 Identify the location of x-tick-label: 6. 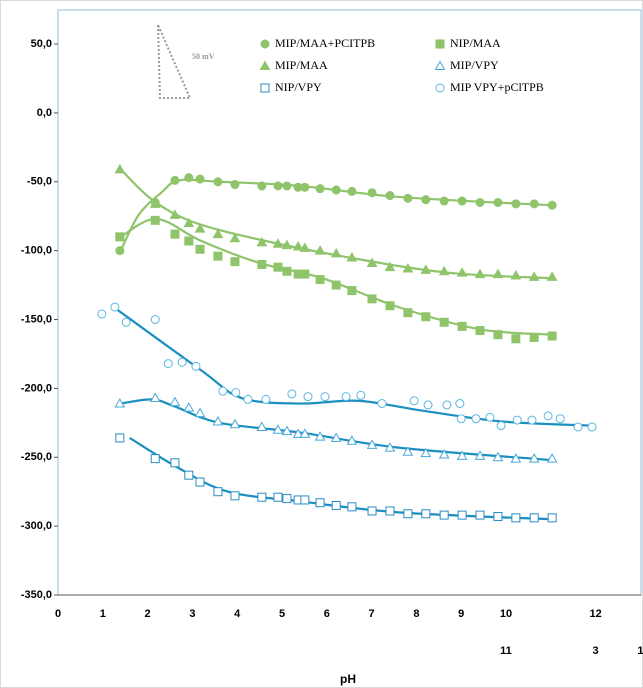
(327, 614).